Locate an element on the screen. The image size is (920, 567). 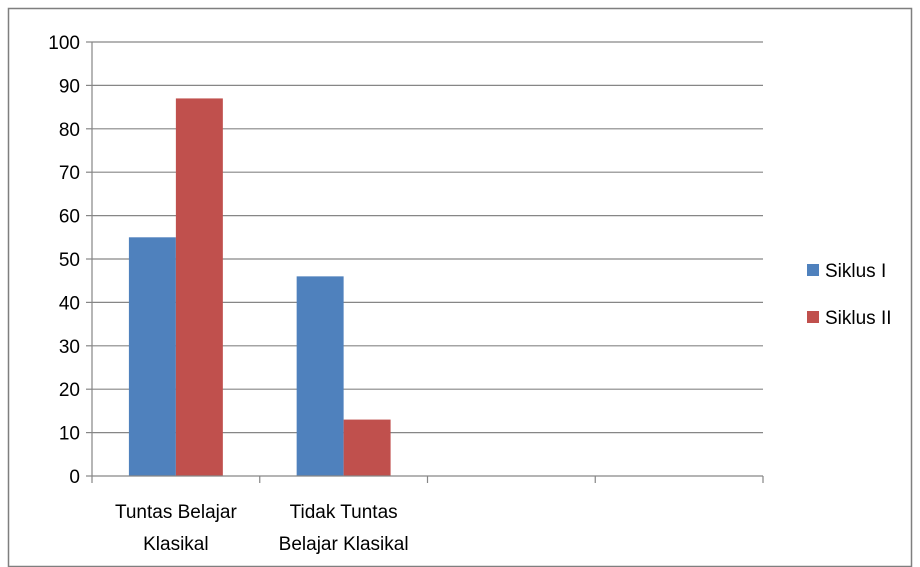
y-tick-label: 40 is located at coordinates (69, 303).